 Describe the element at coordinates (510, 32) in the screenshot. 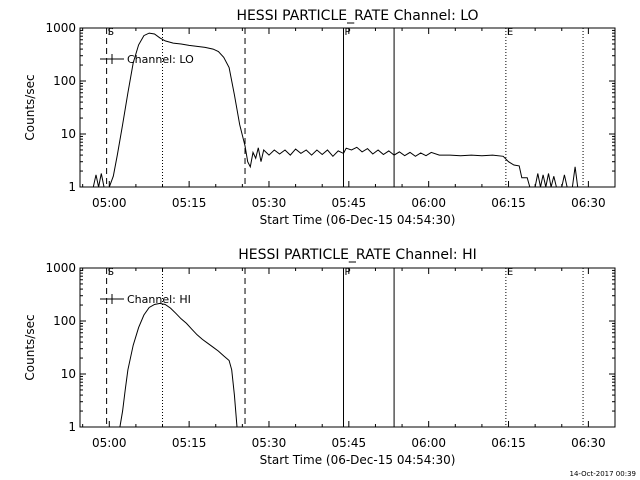

I see `lo-event-marker-label: E` at that location.